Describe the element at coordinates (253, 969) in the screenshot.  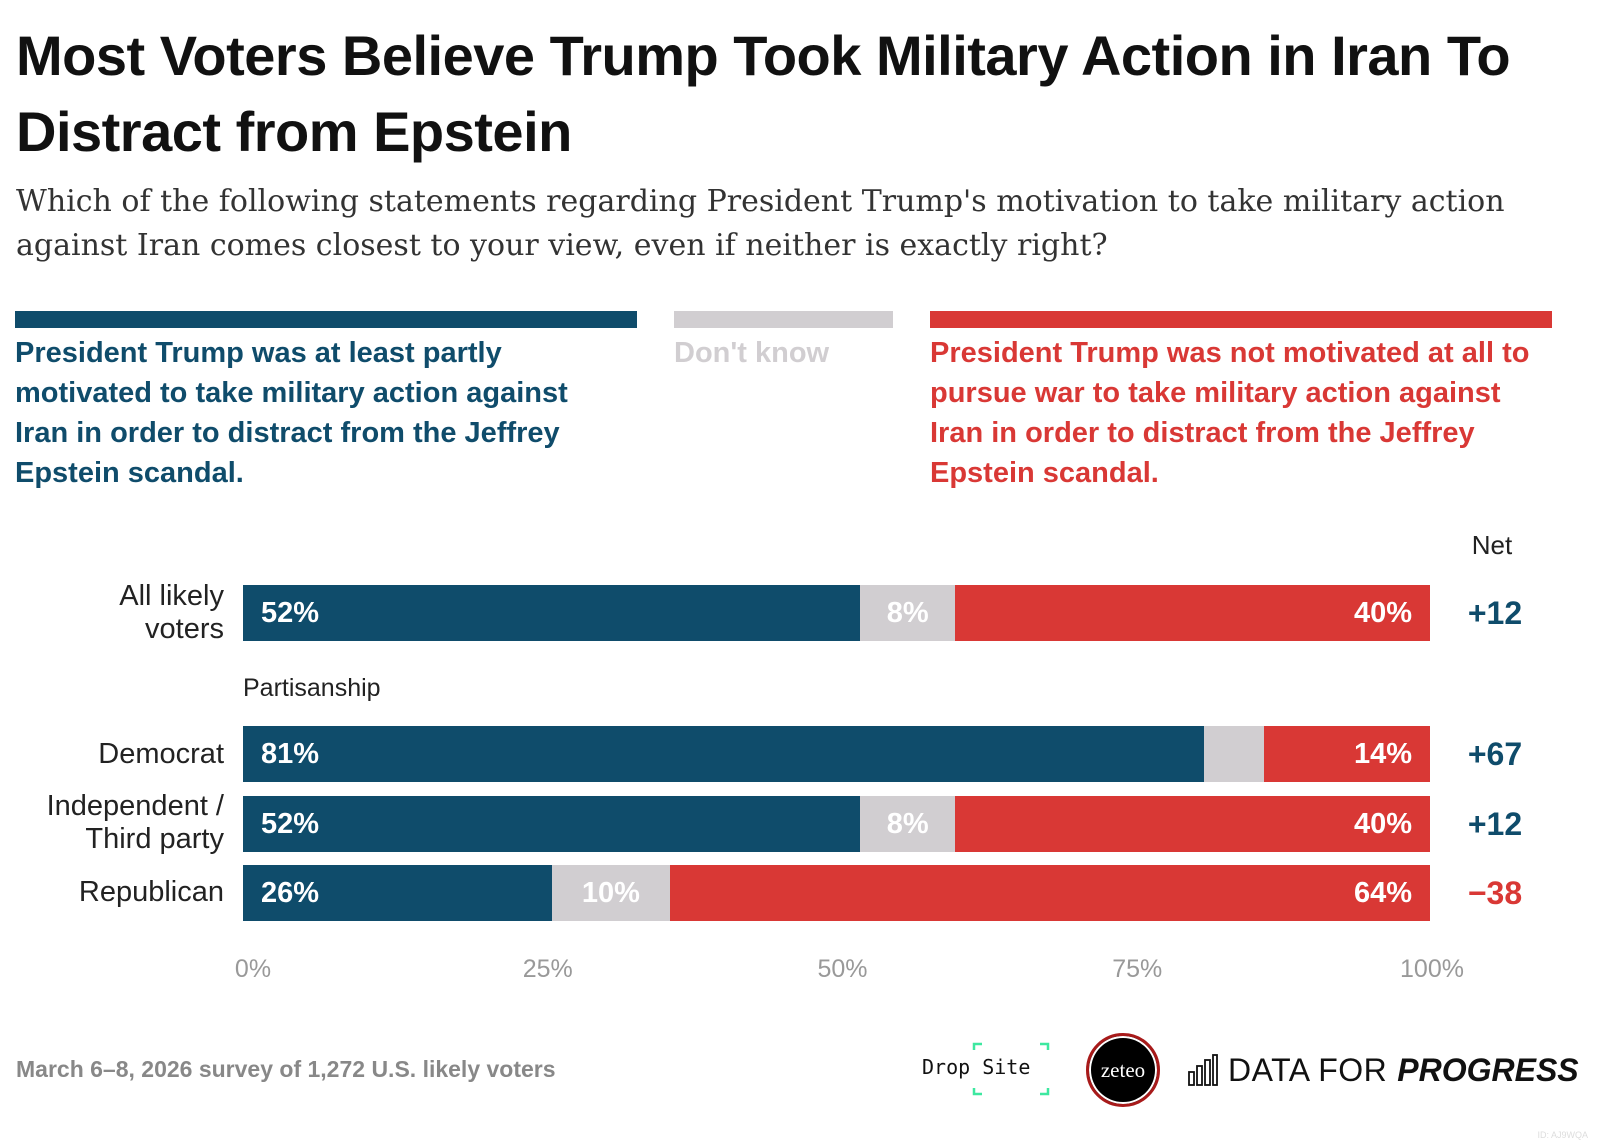
I see `x-tick-label: 0%` at that location.